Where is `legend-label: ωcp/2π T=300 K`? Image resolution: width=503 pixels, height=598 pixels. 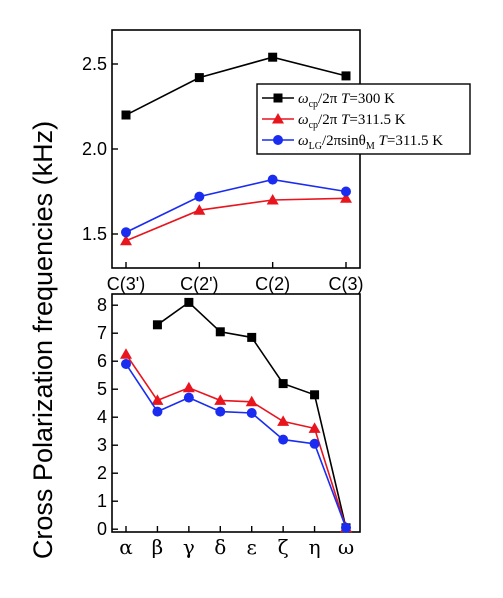 legend-label: ωcp/2π T=300 K is located at coordinates (346, 100).